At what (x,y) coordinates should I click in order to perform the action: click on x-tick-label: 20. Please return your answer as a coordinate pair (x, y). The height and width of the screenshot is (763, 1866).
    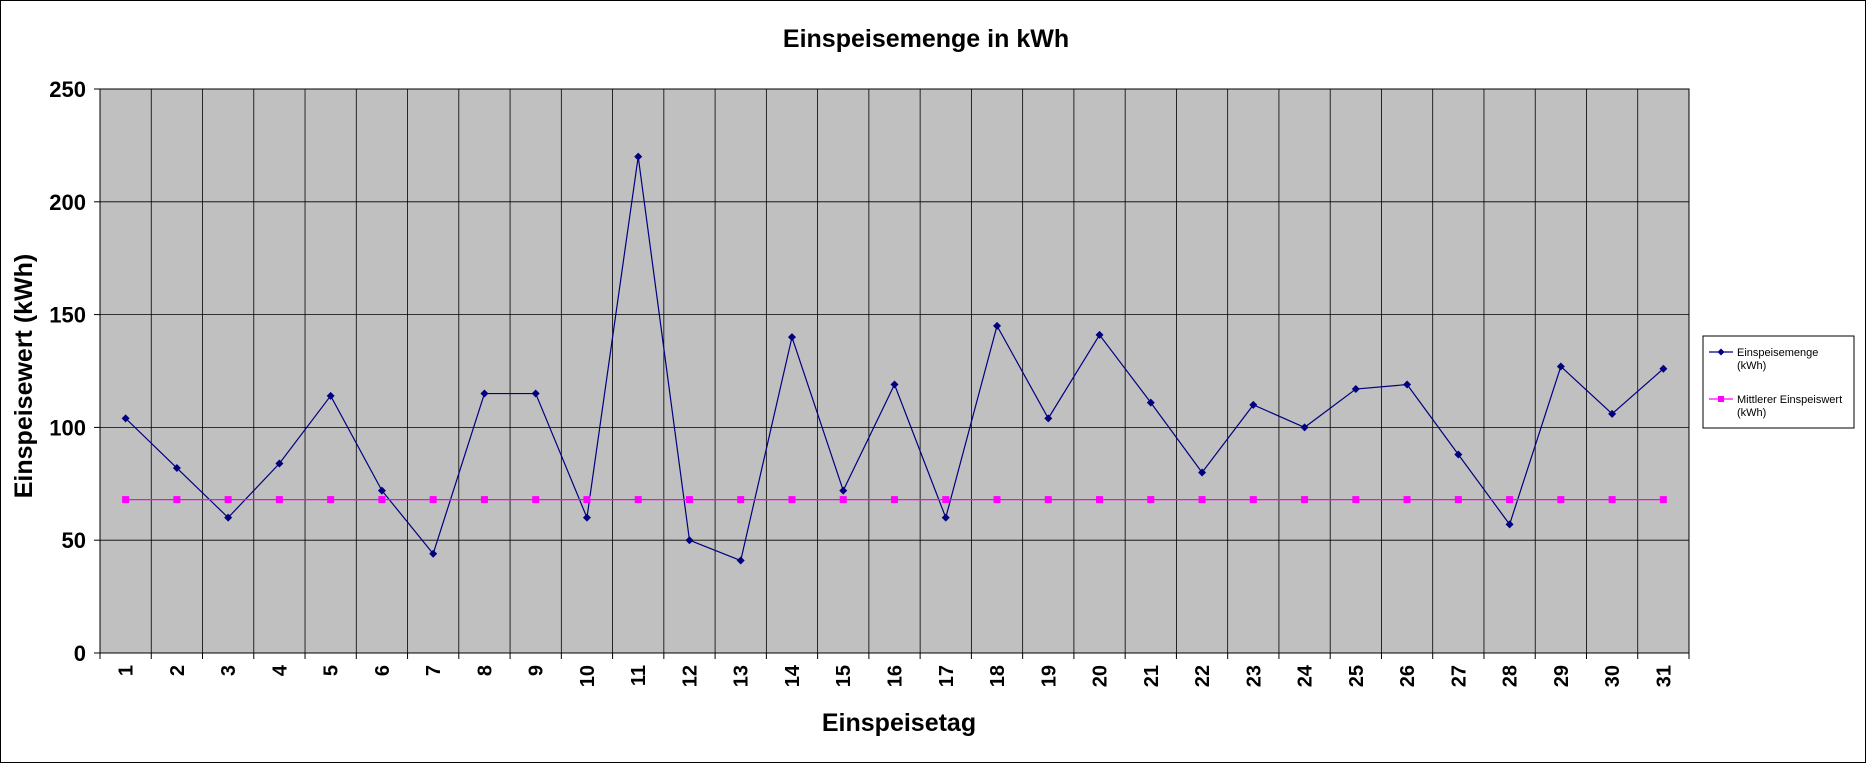
    Looking at the image, I should click on (1101, 676).